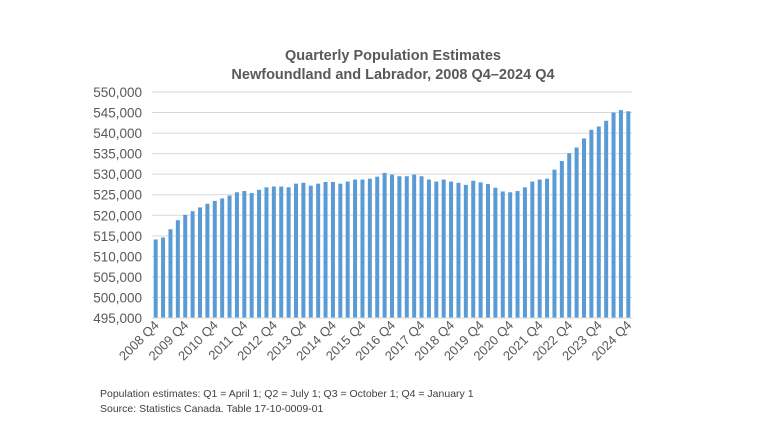 This screenshot has width=768, height=432. Describe the element at coordinates (117, 297) in the screenshot. I see `y-tick-label: 500,000` at that location.